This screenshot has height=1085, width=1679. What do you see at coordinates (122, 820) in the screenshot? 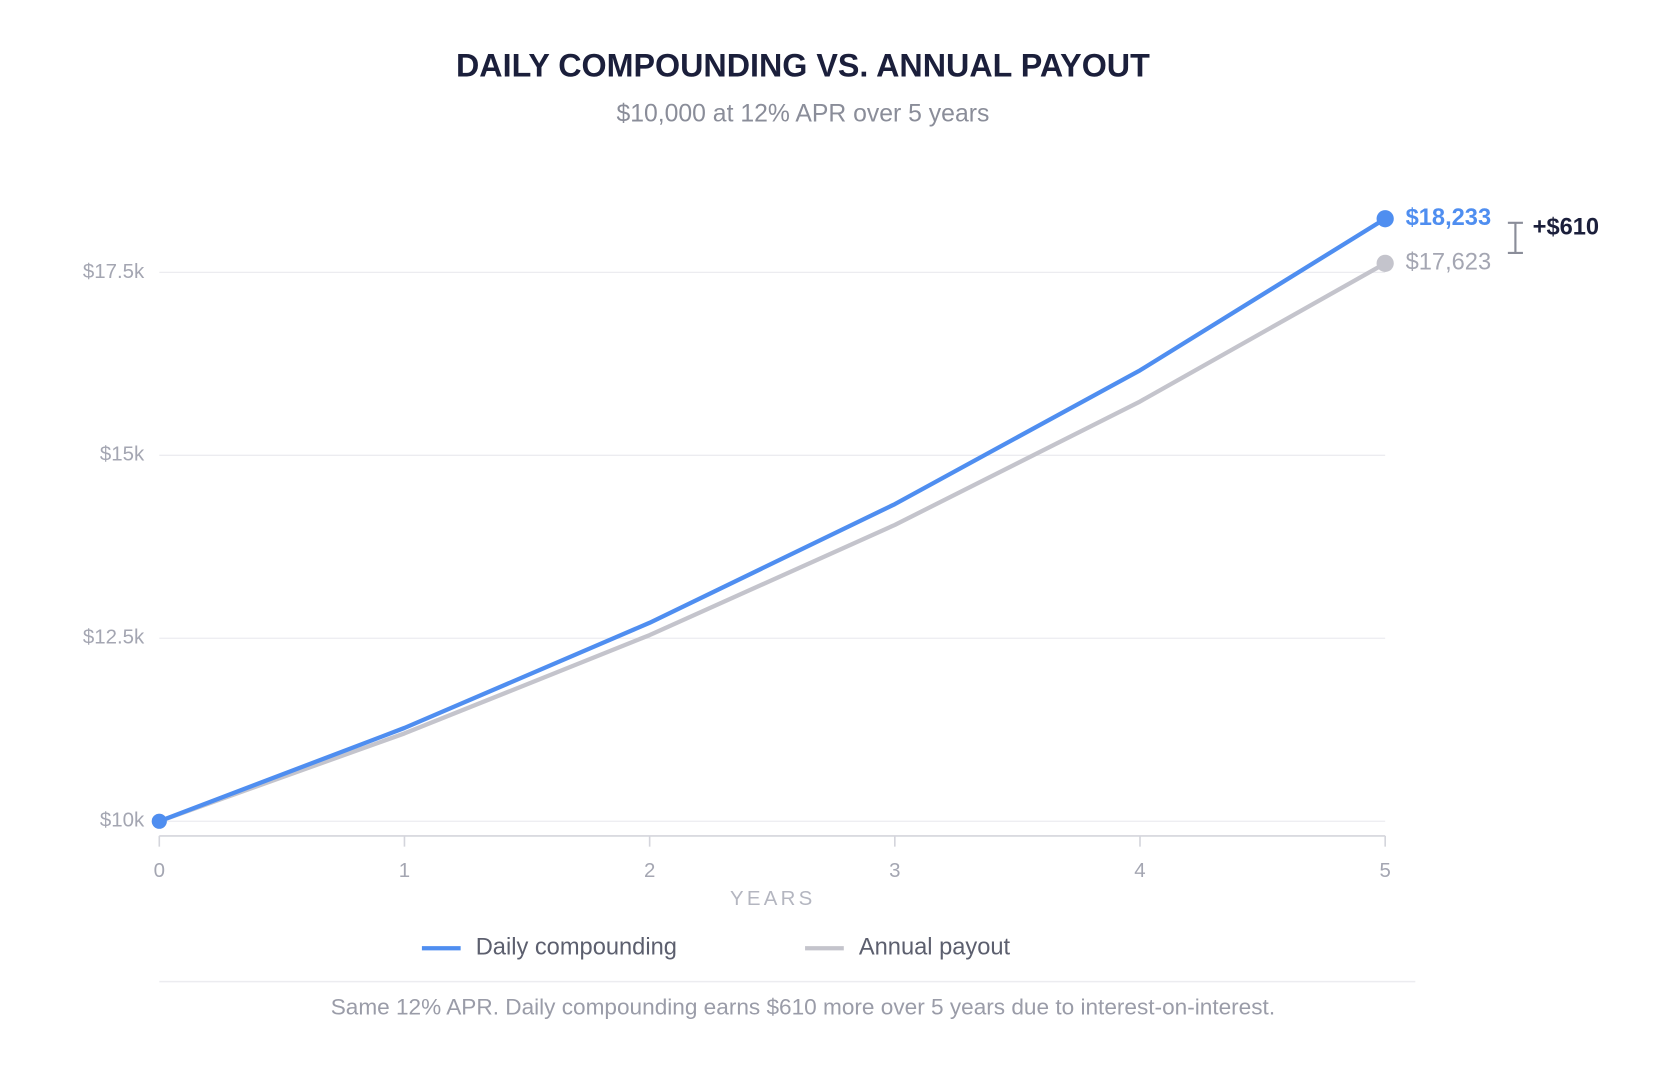
I see `y-tick-label: $10k` at bounding box center [122, 820].